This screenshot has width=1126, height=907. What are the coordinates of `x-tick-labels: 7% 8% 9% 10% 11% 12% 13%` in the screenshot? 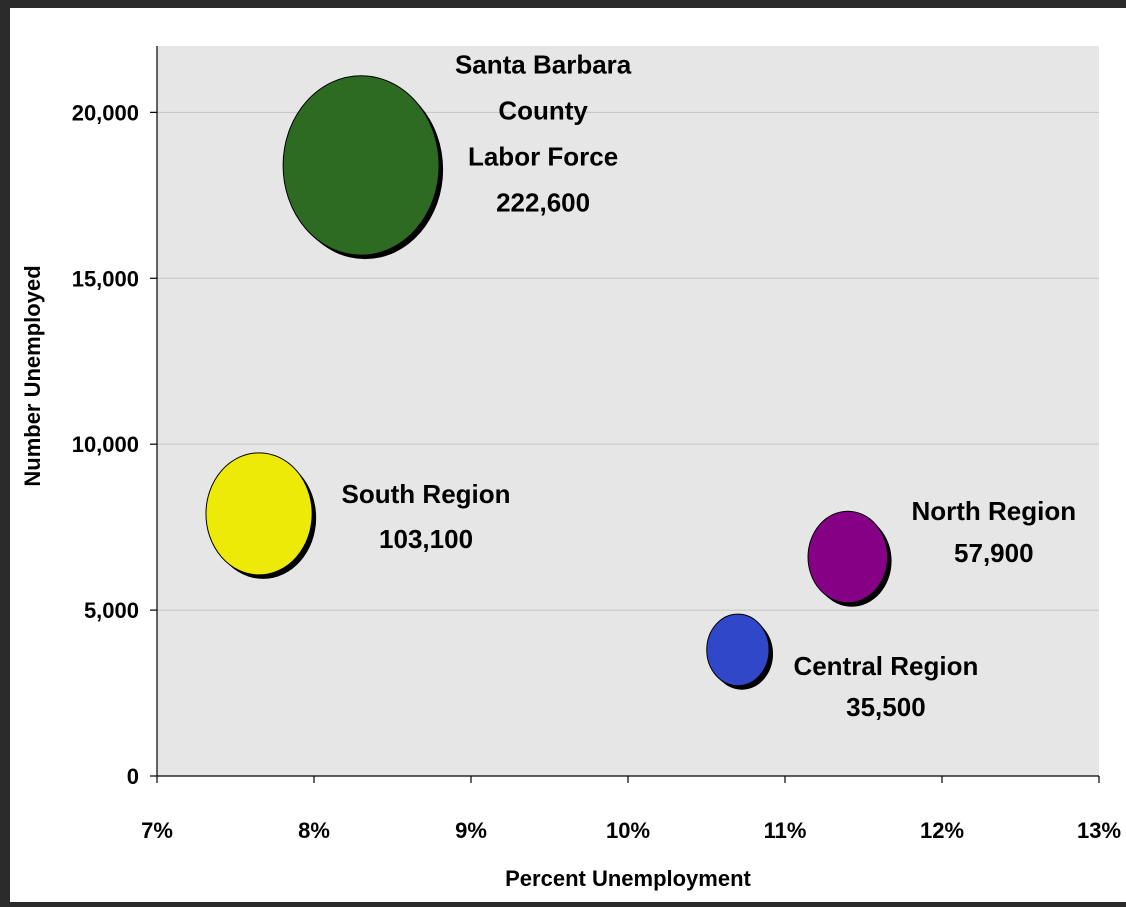 It's located at (631, 830).